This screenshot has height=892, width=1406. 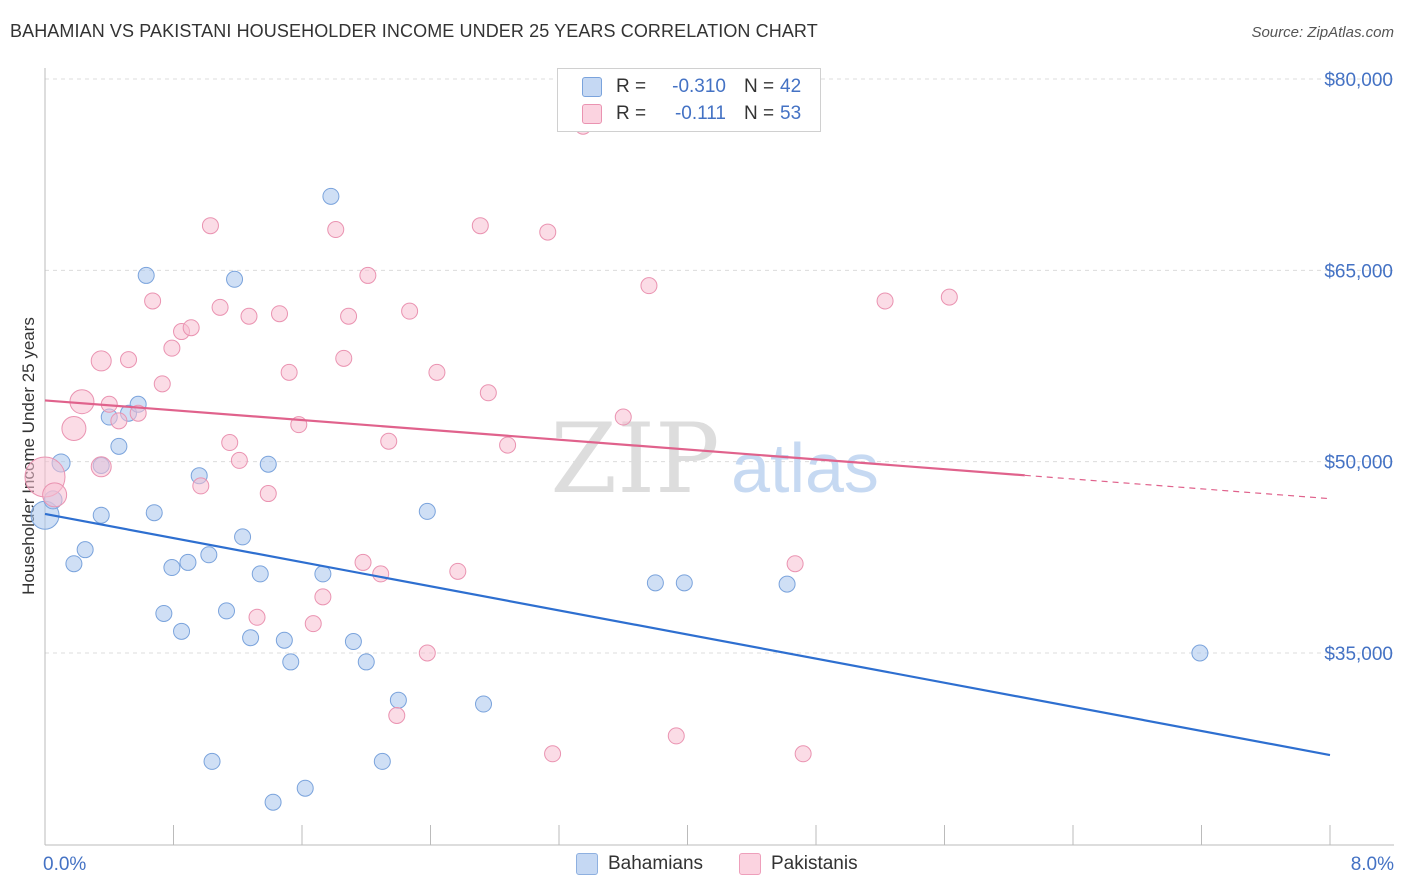 What do you see at coordinates (592, 87) in the screenshot?
I see `legend-swatch-bahamians` at bounding box center [592, 87].